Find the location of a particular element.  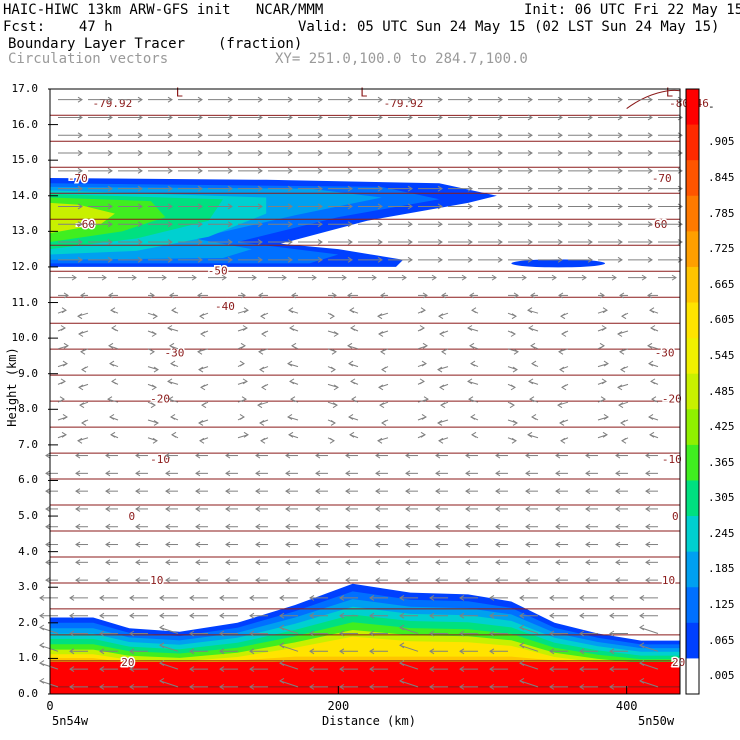

contour-label: 0 is located at coordinates (675, 516).